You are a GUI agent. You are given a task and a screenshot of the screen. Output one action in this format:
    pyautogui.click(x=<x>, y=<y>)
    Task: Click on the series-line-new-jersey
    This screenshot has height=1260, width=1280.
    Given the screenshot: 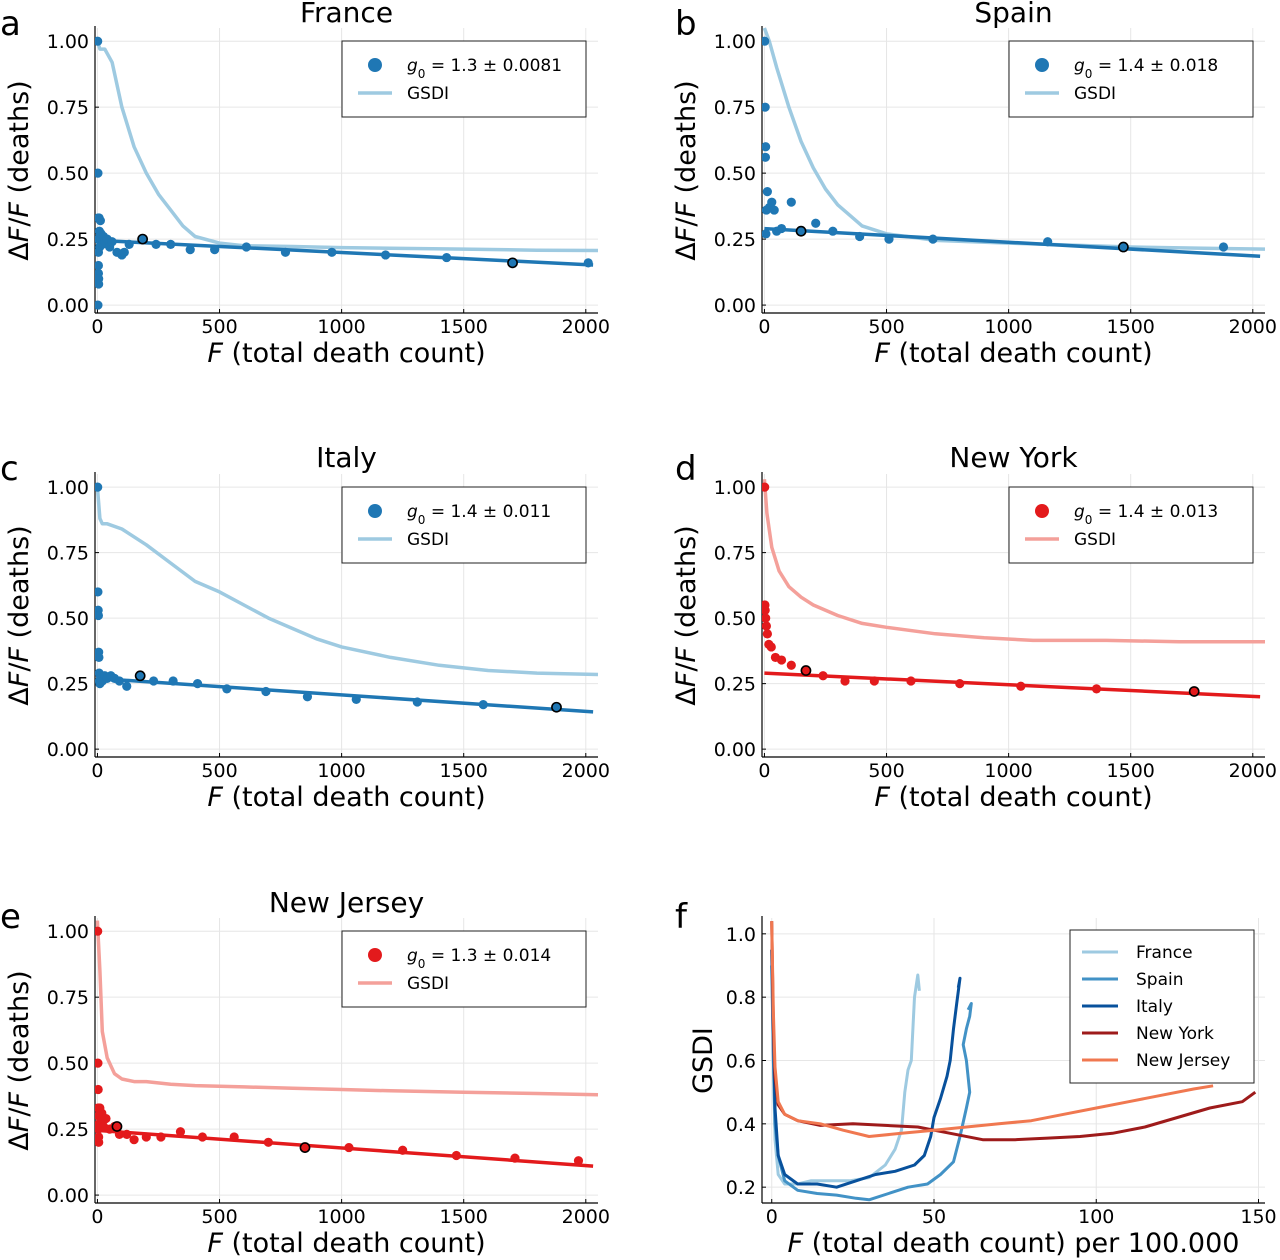 What is the action you would take?
    pyautogui.click(x=992, y=1029)
    